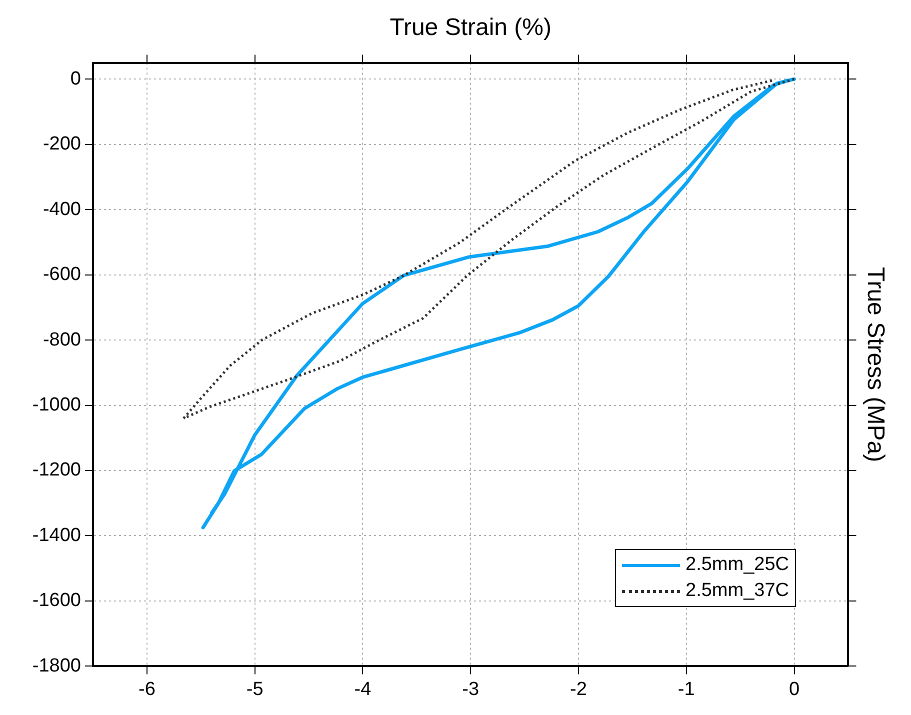 This screenshot has width=911, height=715. Describe the element at coordinates (61, 209) in the screenshot. I see `y-tick-label: -400` at that location.